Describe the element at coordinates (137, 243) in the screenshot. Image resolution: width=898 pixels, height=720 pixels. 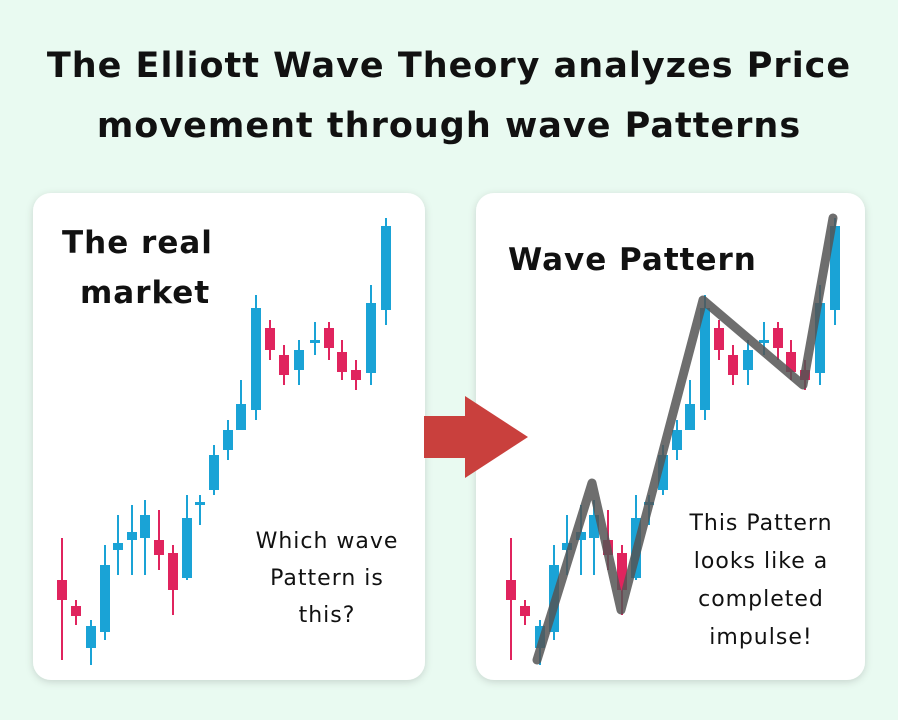
I see `panel-label: The real` at that location.